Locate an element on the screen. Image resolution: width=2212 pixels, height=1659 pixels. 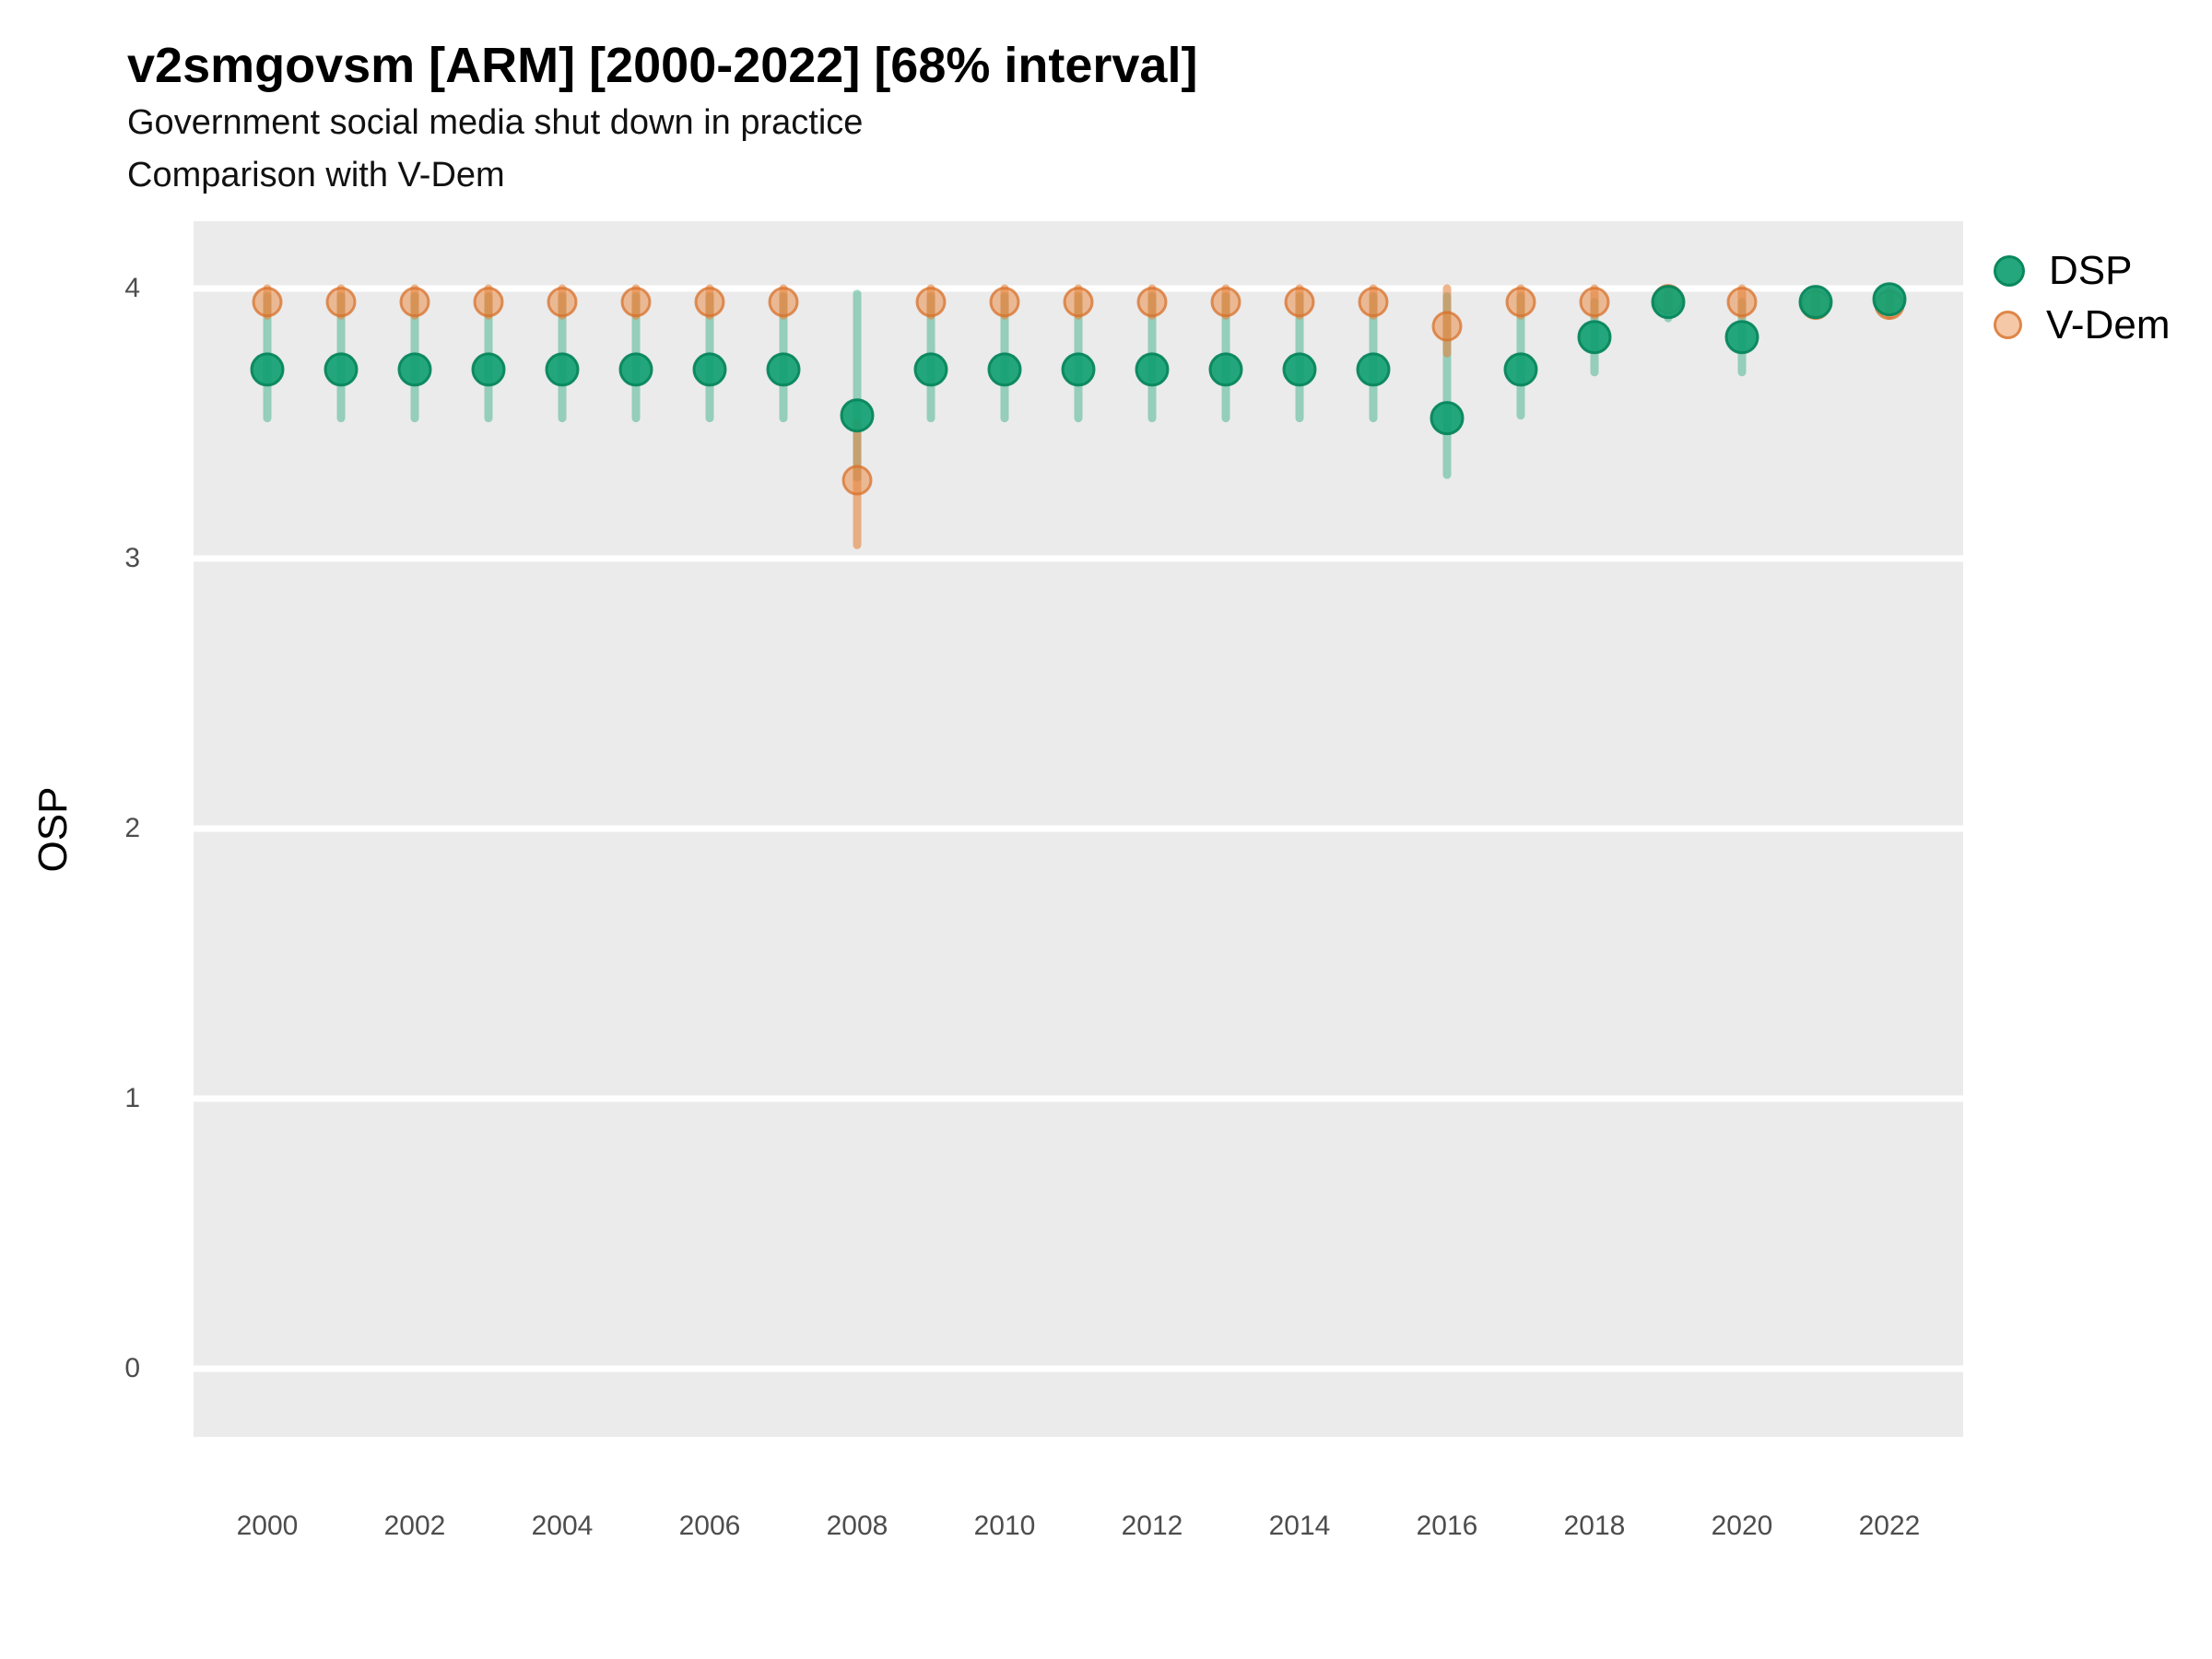
dsp-point-2010 is located at coordinates (1004, 369).